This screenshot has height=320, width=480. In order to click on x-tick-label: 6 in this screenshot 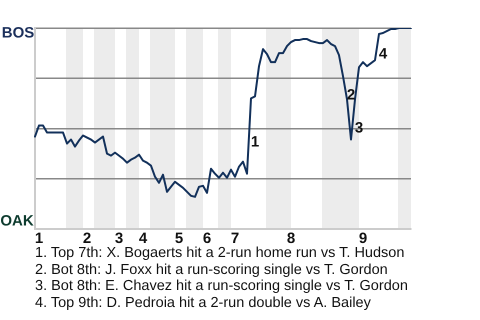, I will do `click(207, 239)`.